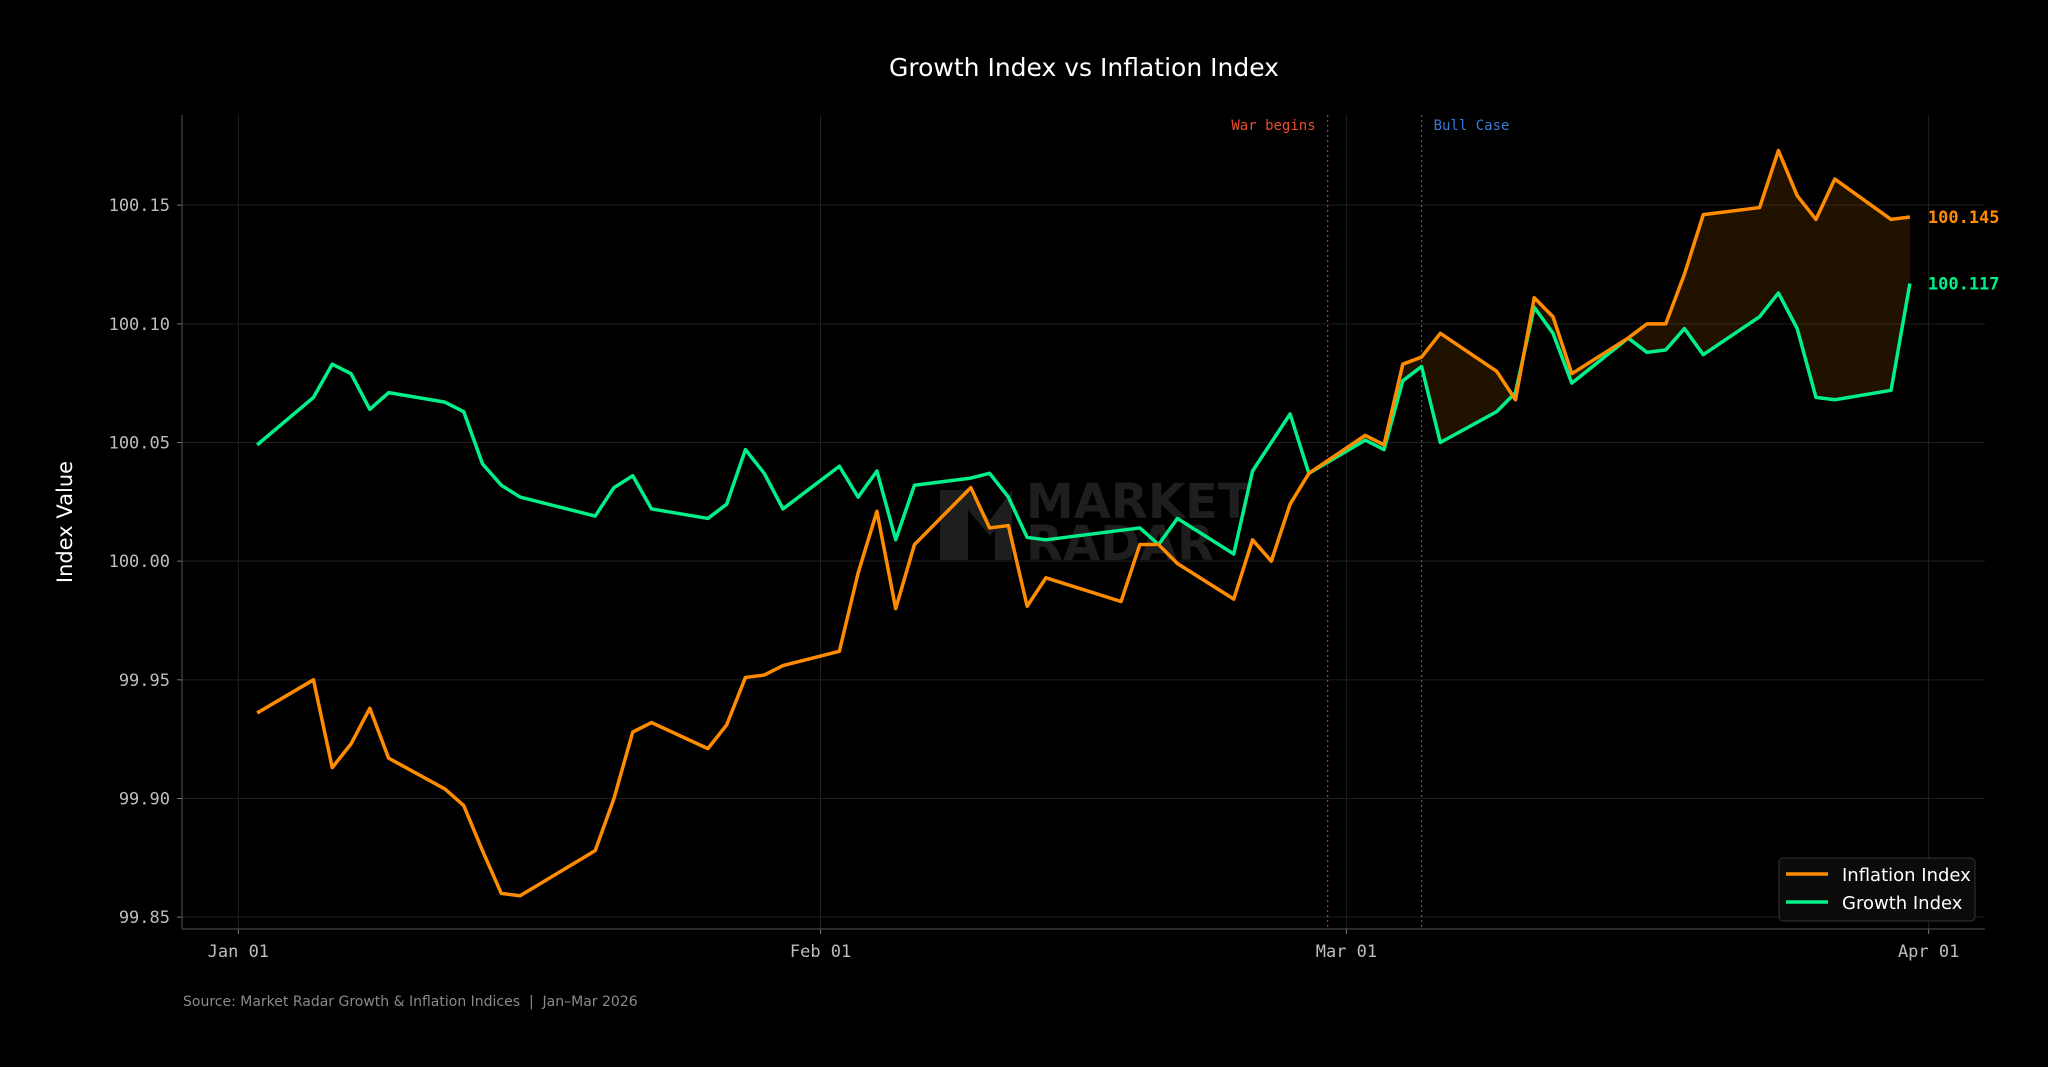 The width and height of the screenshot is (2048, 1067). Describe the element at coordinates (1346, 952) in the screenshot. I see `x-tick-label: Mar 01` at that location.